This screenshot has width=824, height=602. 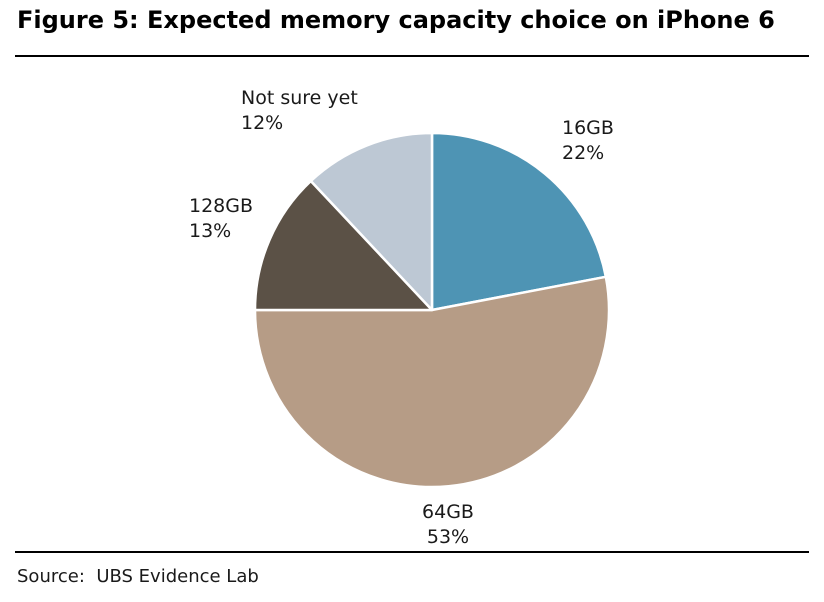 What do you see at coordinates (588, 128) in the screenshot?
I see `slice-label-16gb: 16GB` at bounding box center [588, 128].